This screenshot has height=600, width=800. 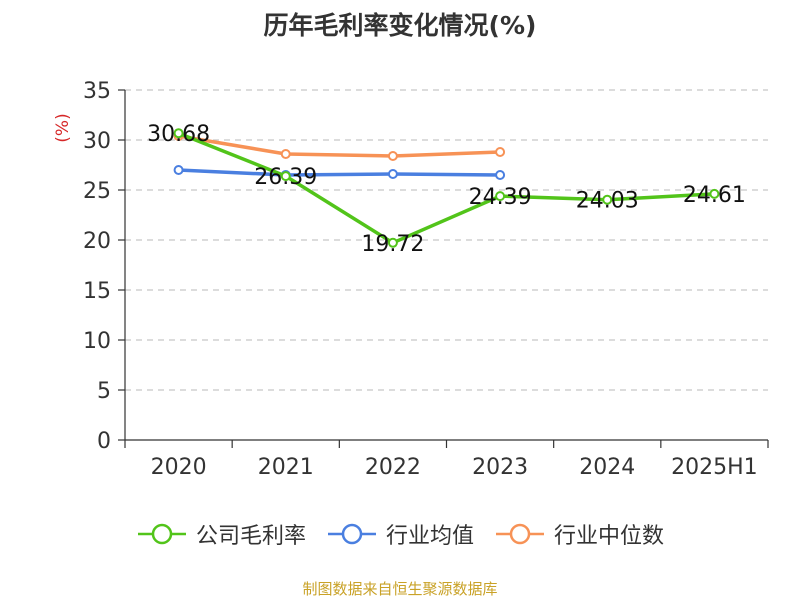 What do you see at coordinates (63, 127) in the screenshot?
I see `y-axis-label: (%)` at bounding box center [63, 127].